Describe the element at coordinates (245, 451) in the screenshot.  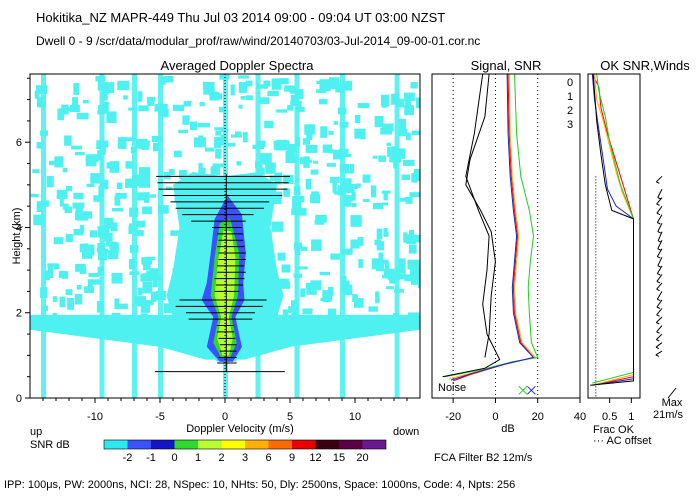
I see `snr-colorbar: -2 -1 0 1 2 3 6 9 12 15 20` at that location.